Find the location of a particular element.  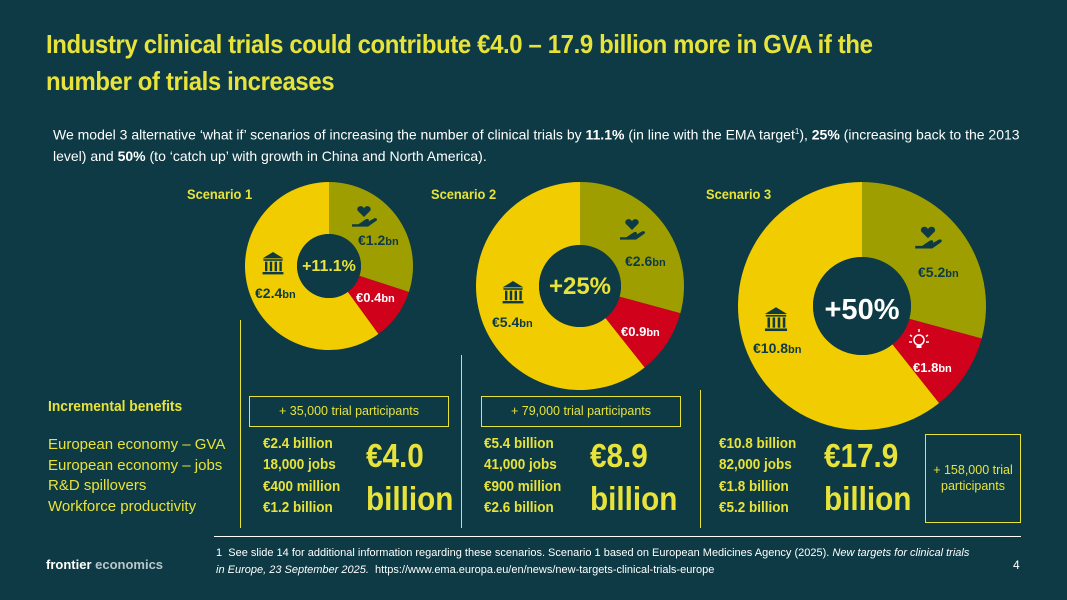

s3-participants-line: + 158,000 trial is located at coordinates (973, 470).